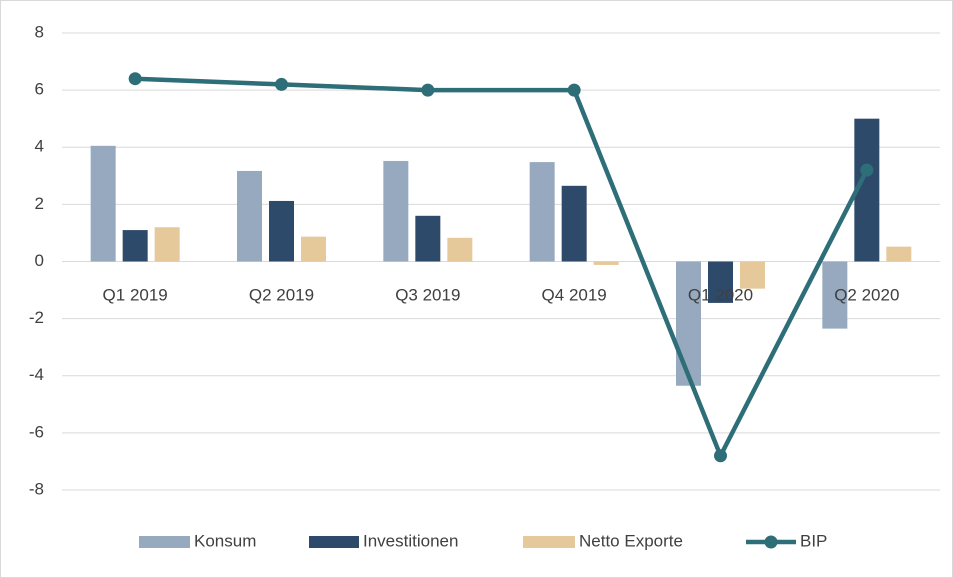 This screenshot has height=578, width=953. Describe the element at coordinates (135, 294) in the screenshot. I see `x-tick-label: Q1 2019` at that location.